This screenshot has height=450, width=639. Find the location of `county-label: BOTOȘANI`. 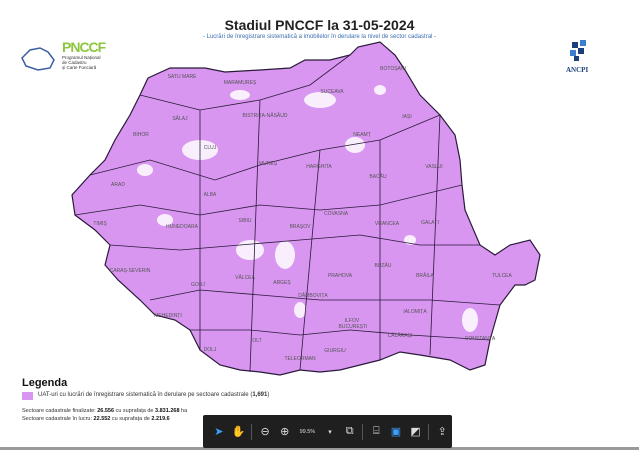

county-label: BOTOȘANI is located at coordinates (393, 69).